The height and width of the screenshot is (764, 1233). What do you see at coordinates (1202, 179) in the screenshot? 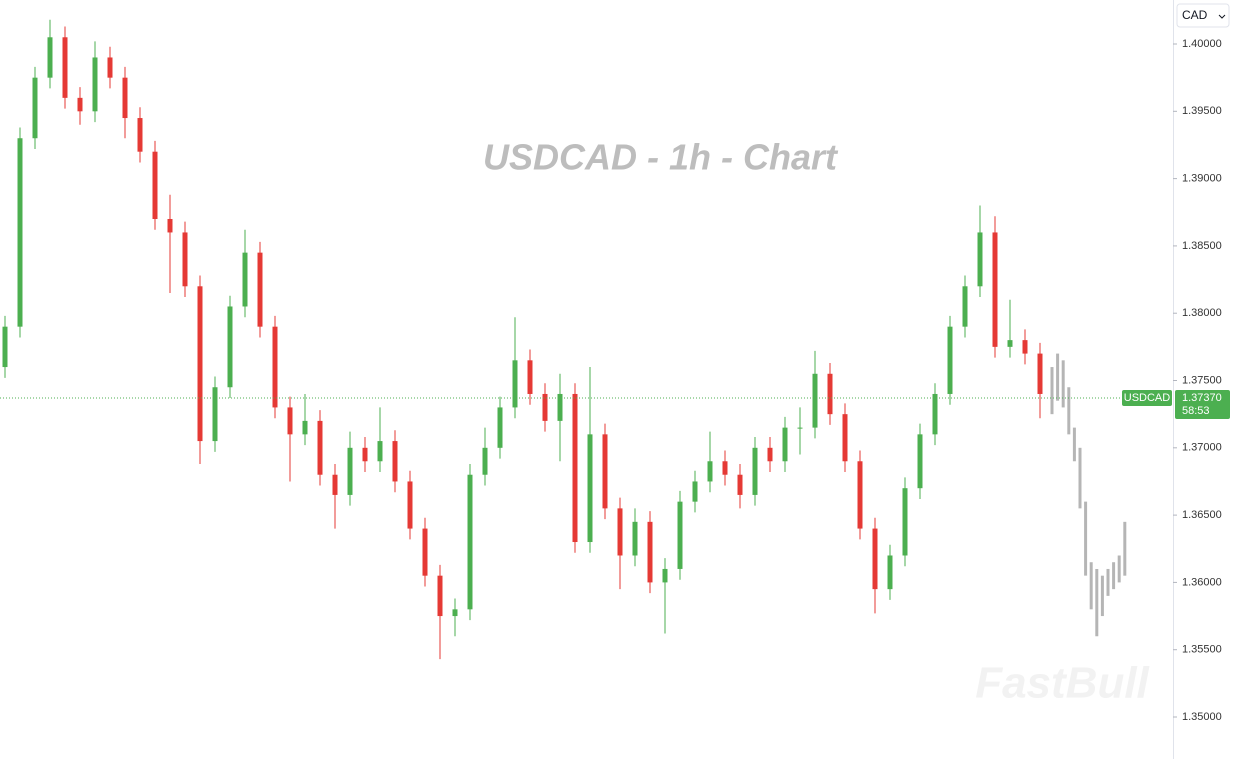
I see `y-tick-label: 1.39000` at bounding box center [1202, 179].